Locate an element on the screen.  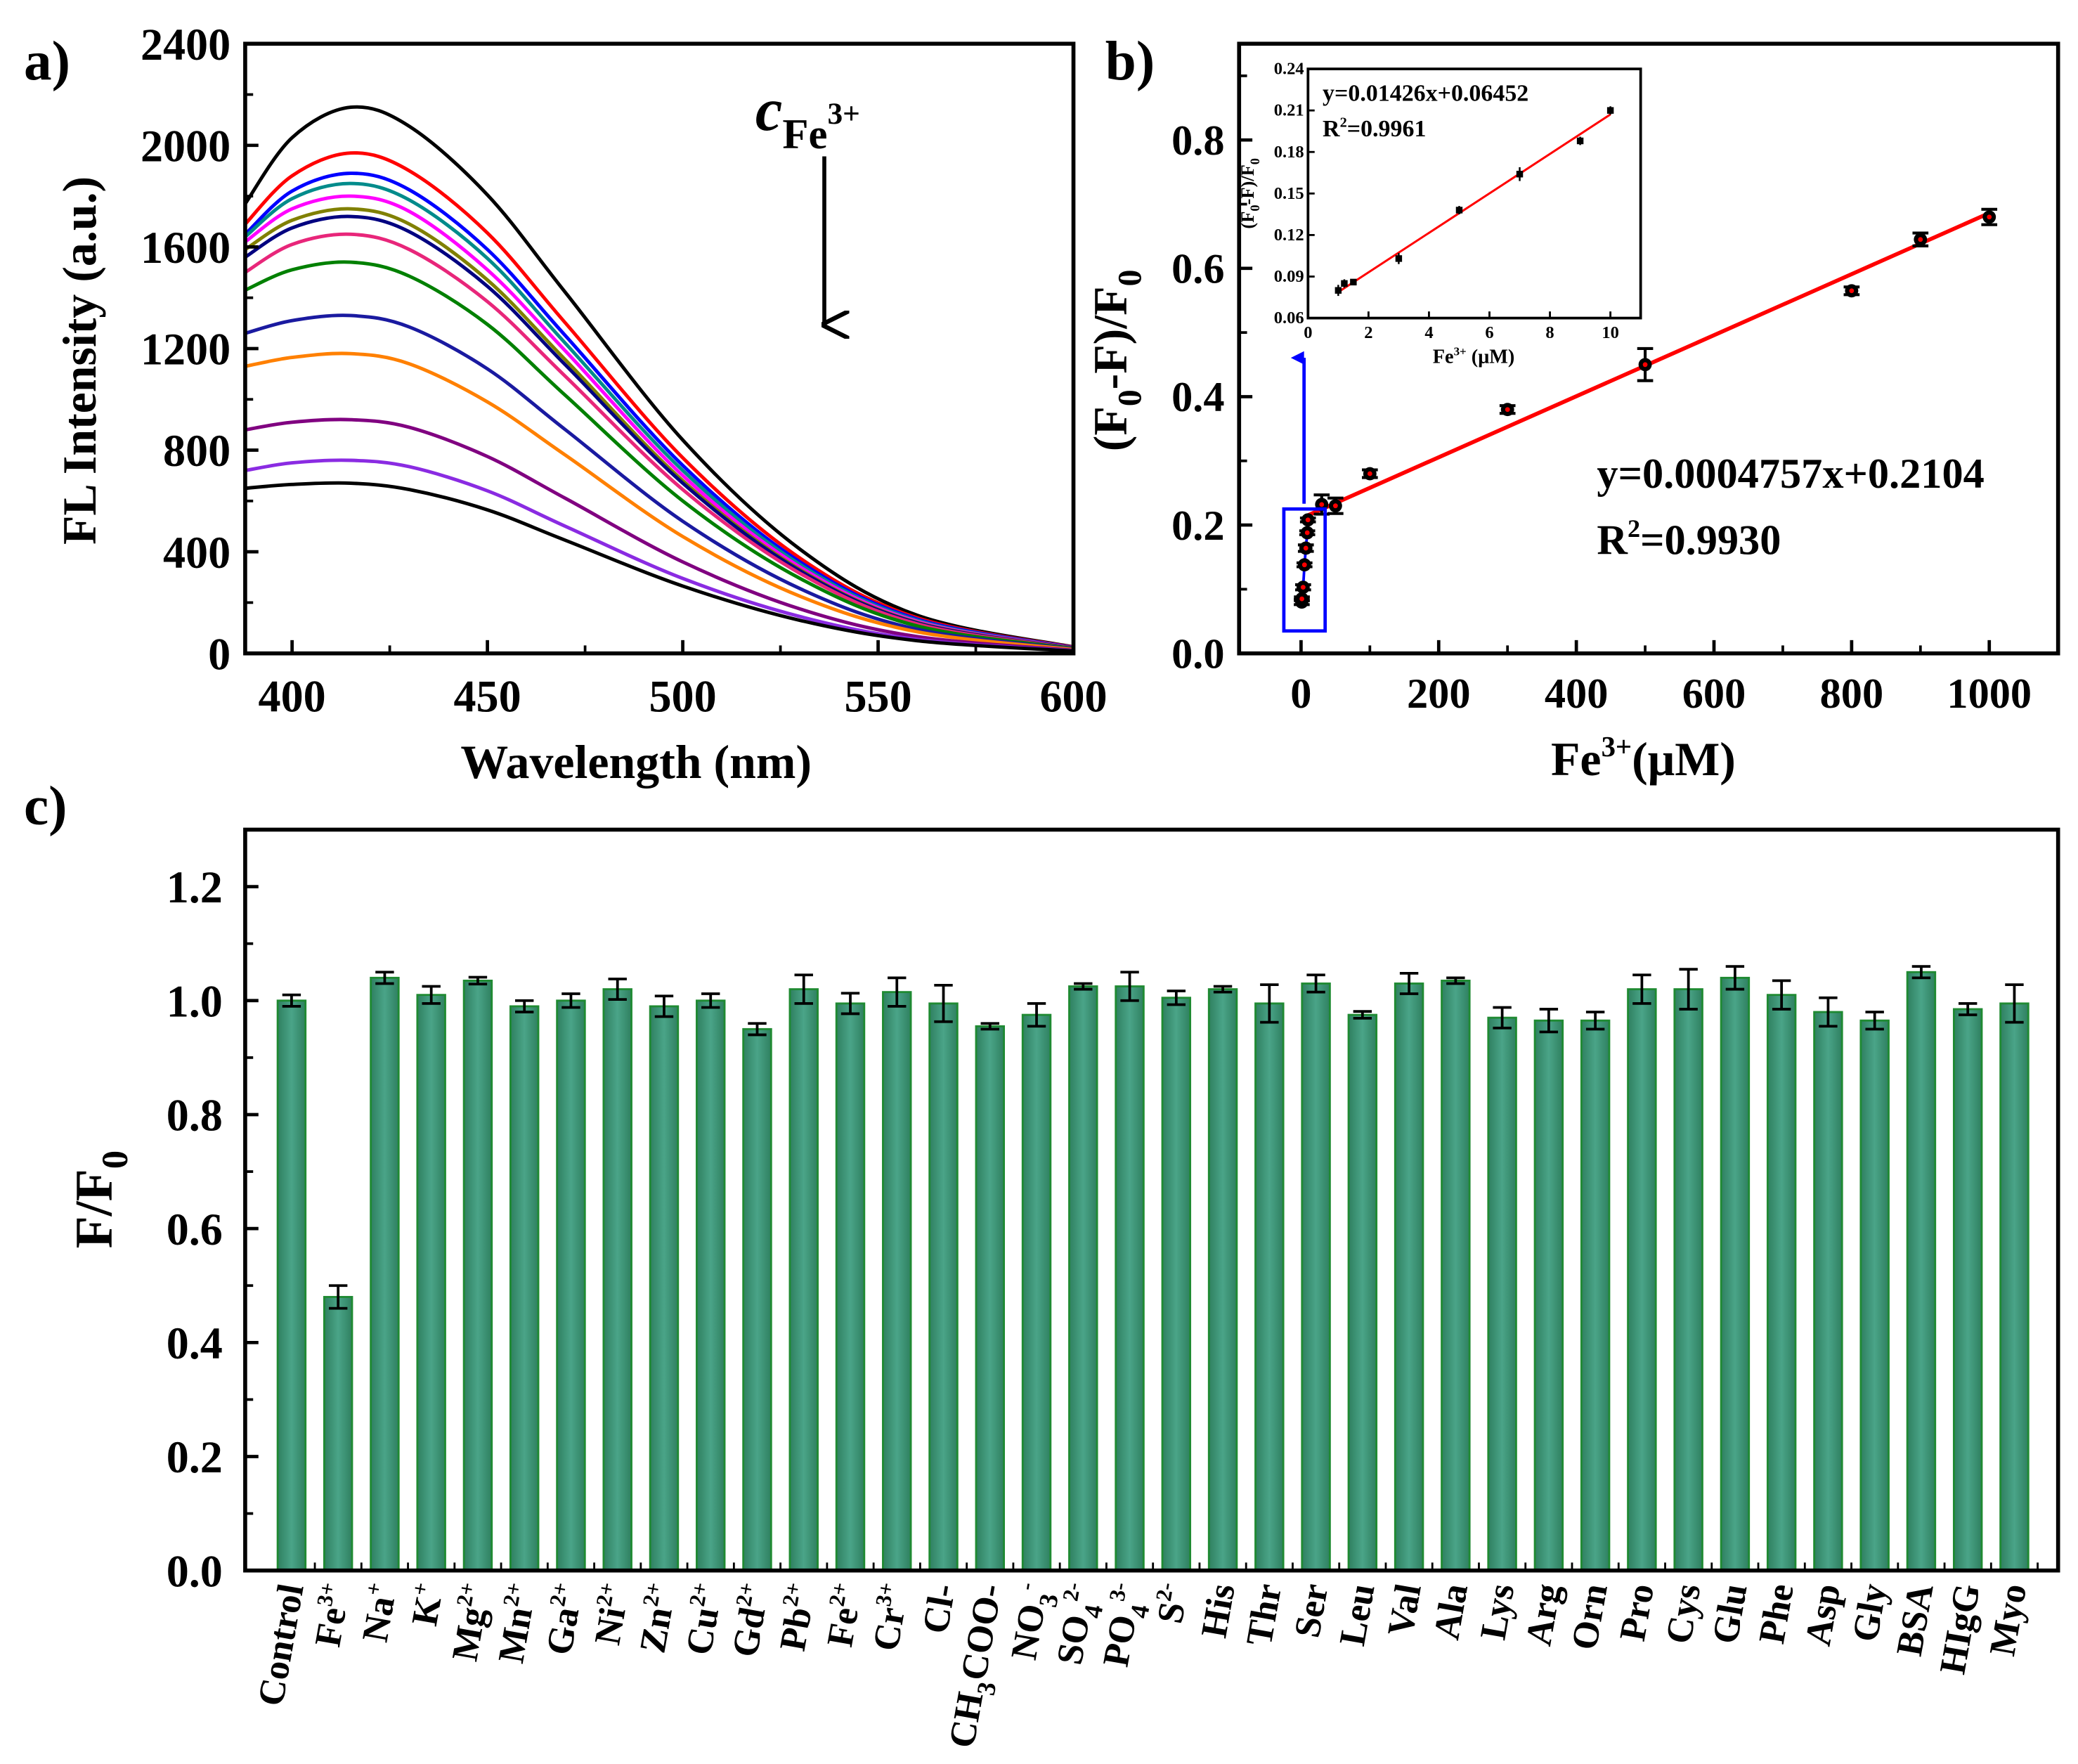
category-label: Cys is located at coordinates (1684, 1614).